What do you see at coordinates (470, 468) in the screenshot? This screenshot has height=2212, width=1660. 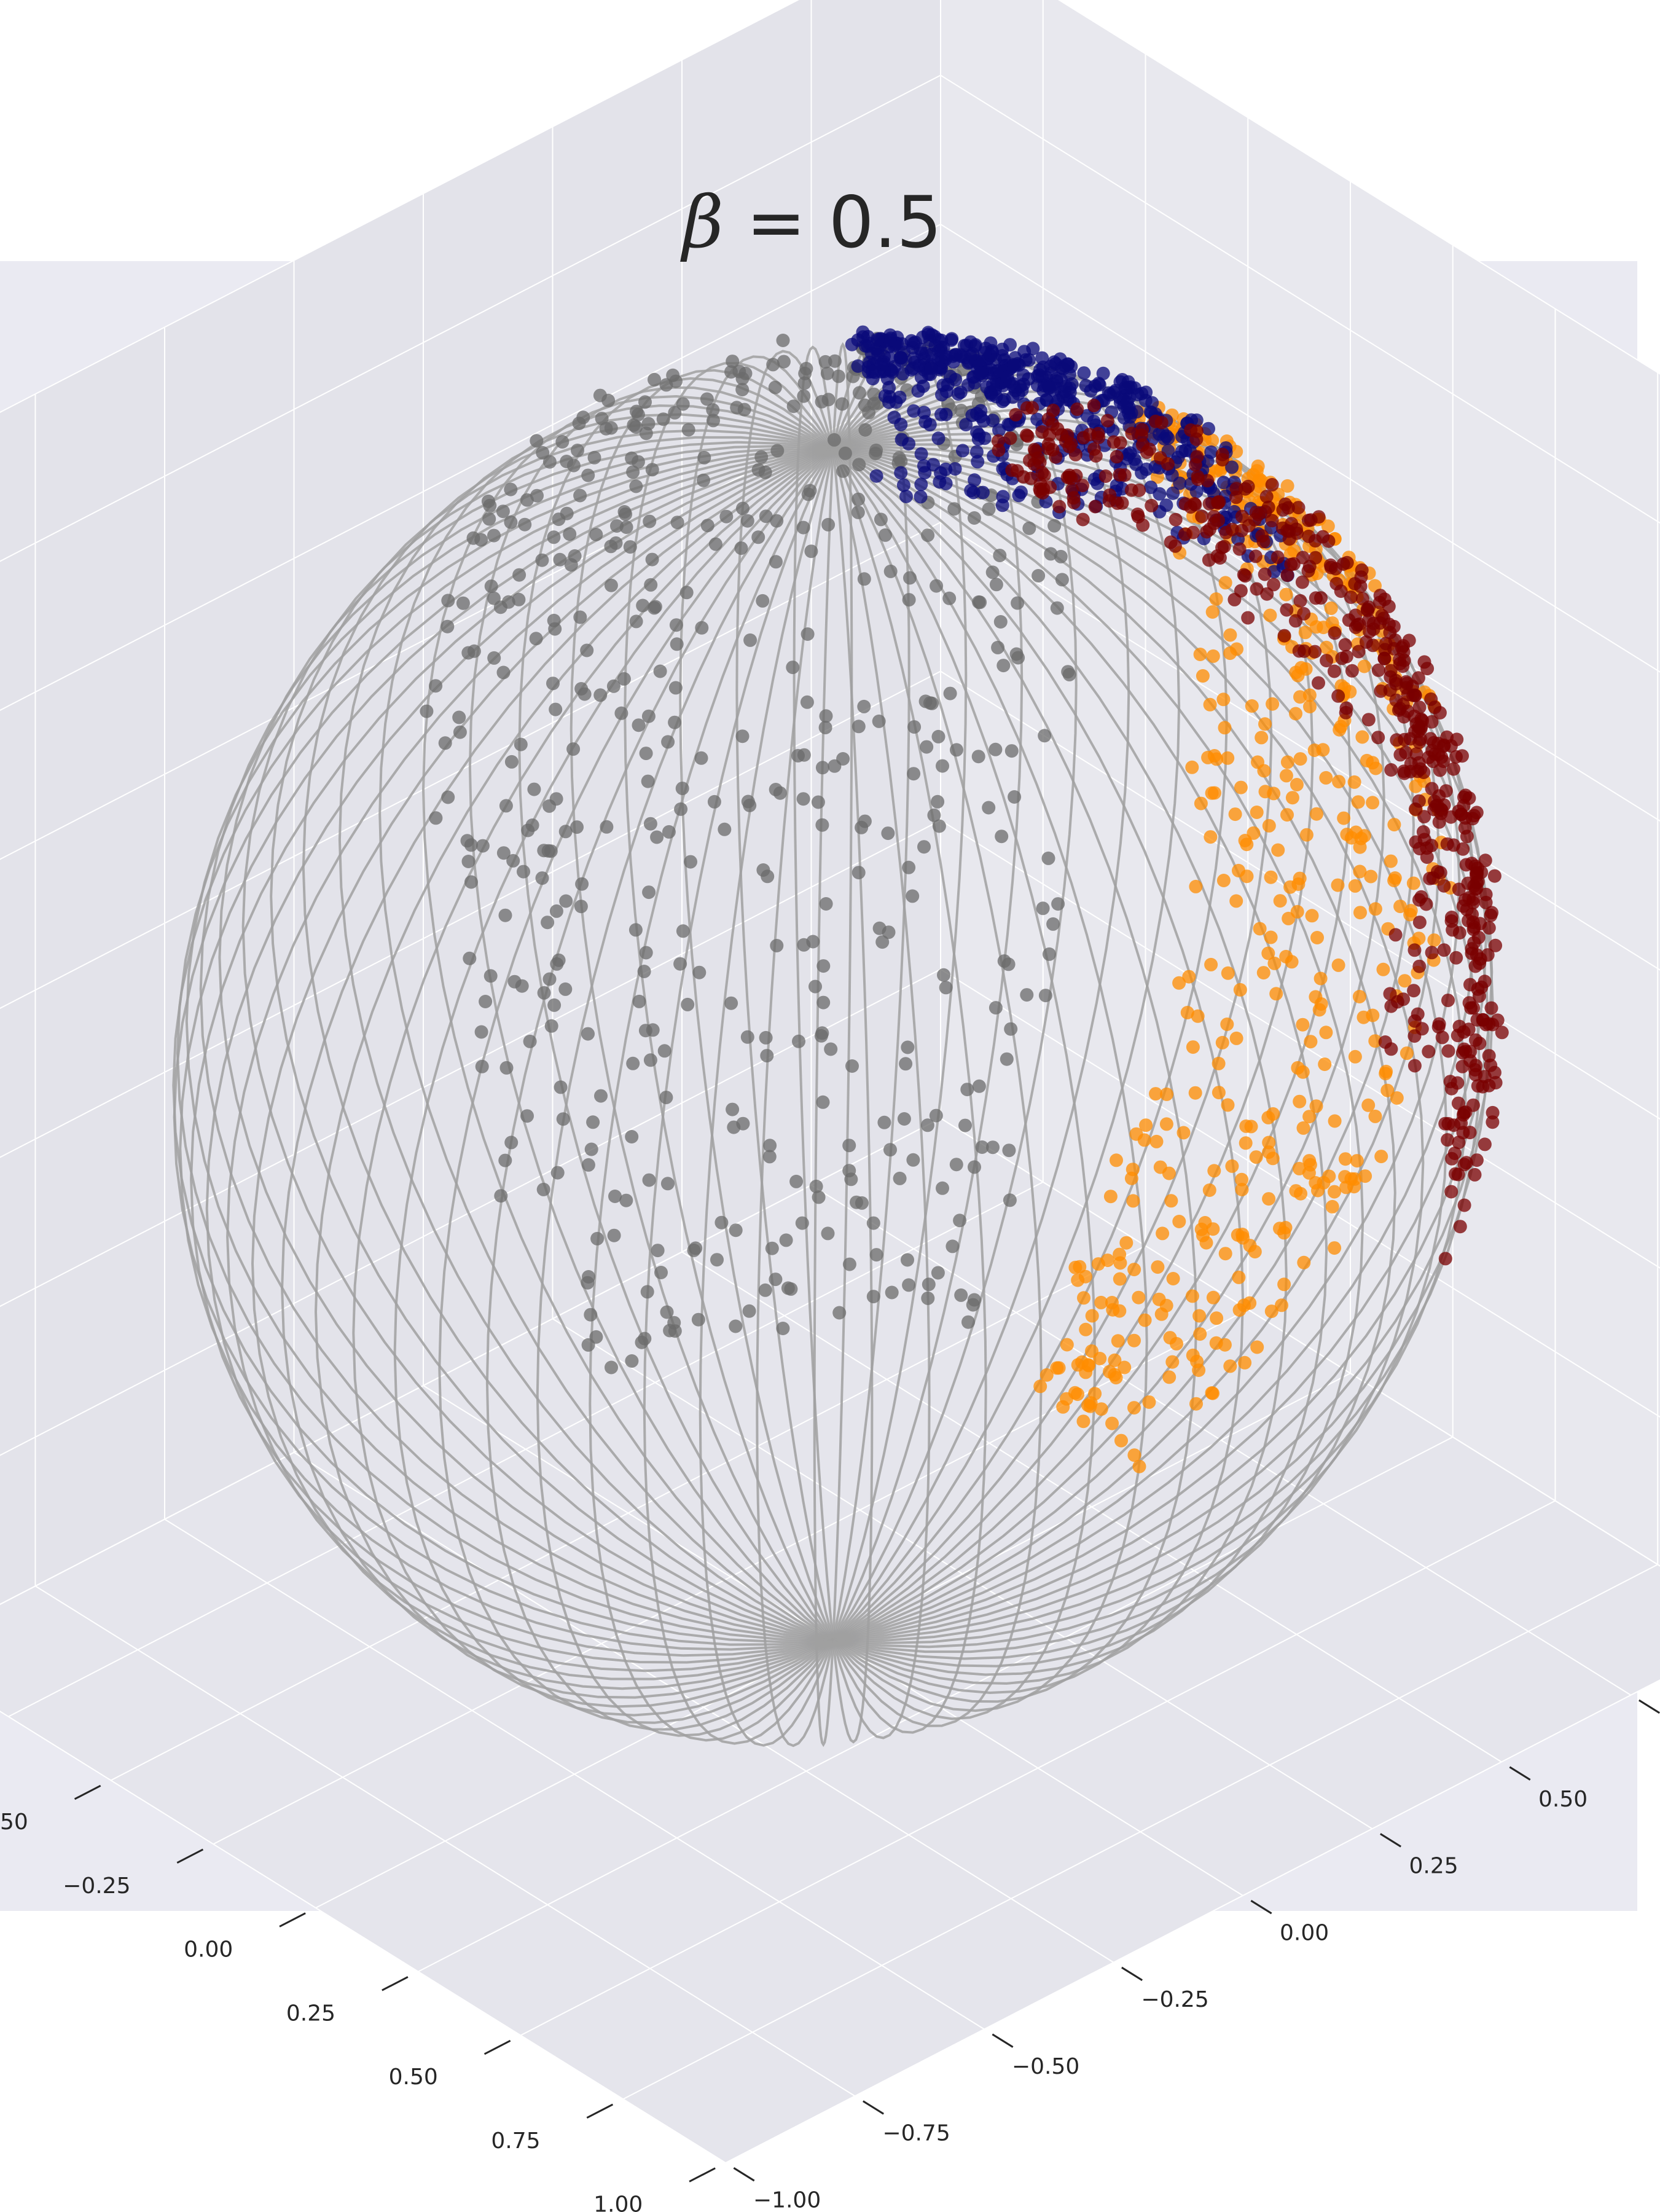 I see `grid-line` at bounding box center [470, 468].